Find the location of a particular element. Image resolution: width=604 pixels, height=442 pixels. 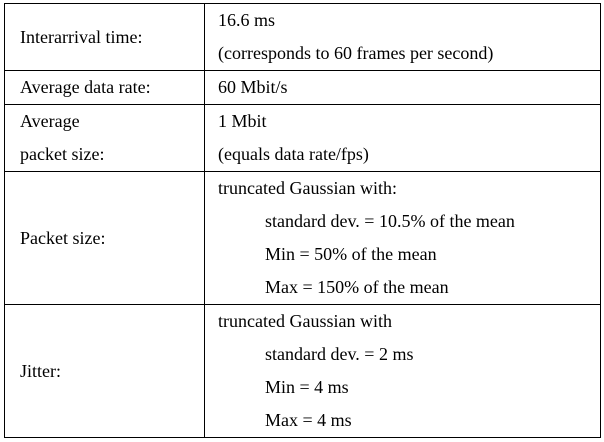

label-cell: Average data rate: is located at coordinates (104, 87).